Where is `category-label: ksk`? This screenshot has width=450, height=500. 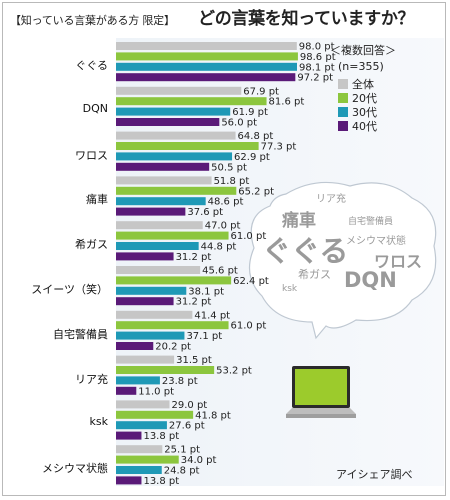 category-label: ksk is located at coordinates (98, 422).